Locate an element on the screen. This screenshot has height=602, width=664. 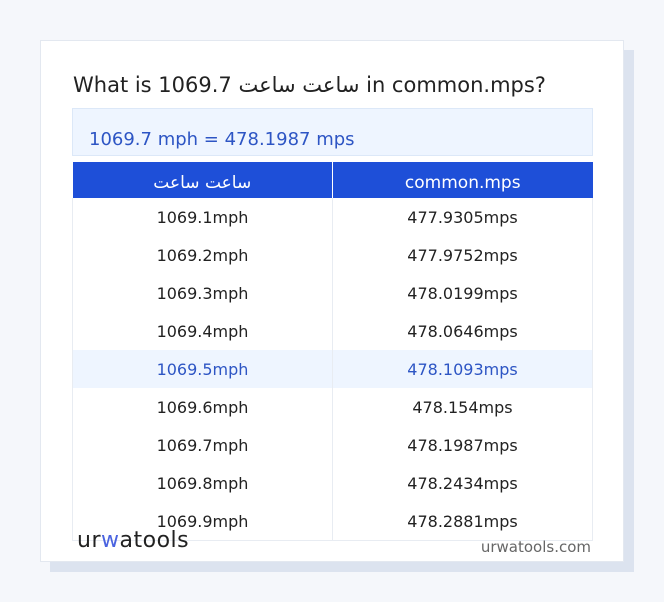
table-row: 1069.3mph 478.0199mps is located at coordinates (332, 293).